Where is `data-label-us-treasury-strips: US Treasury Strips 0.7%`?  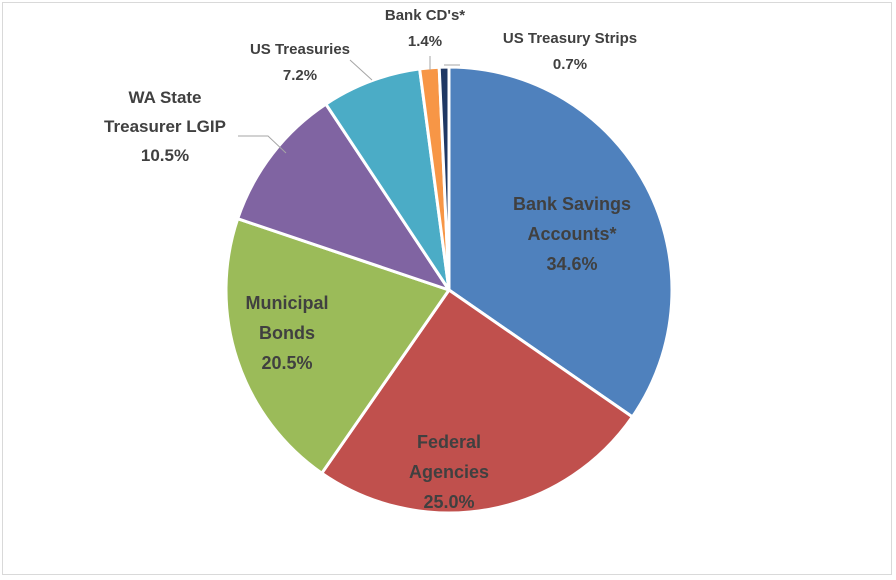 data-label-us-treasury-strips: US Treasury Strips 0.7% is located at coordinates (570, 51).